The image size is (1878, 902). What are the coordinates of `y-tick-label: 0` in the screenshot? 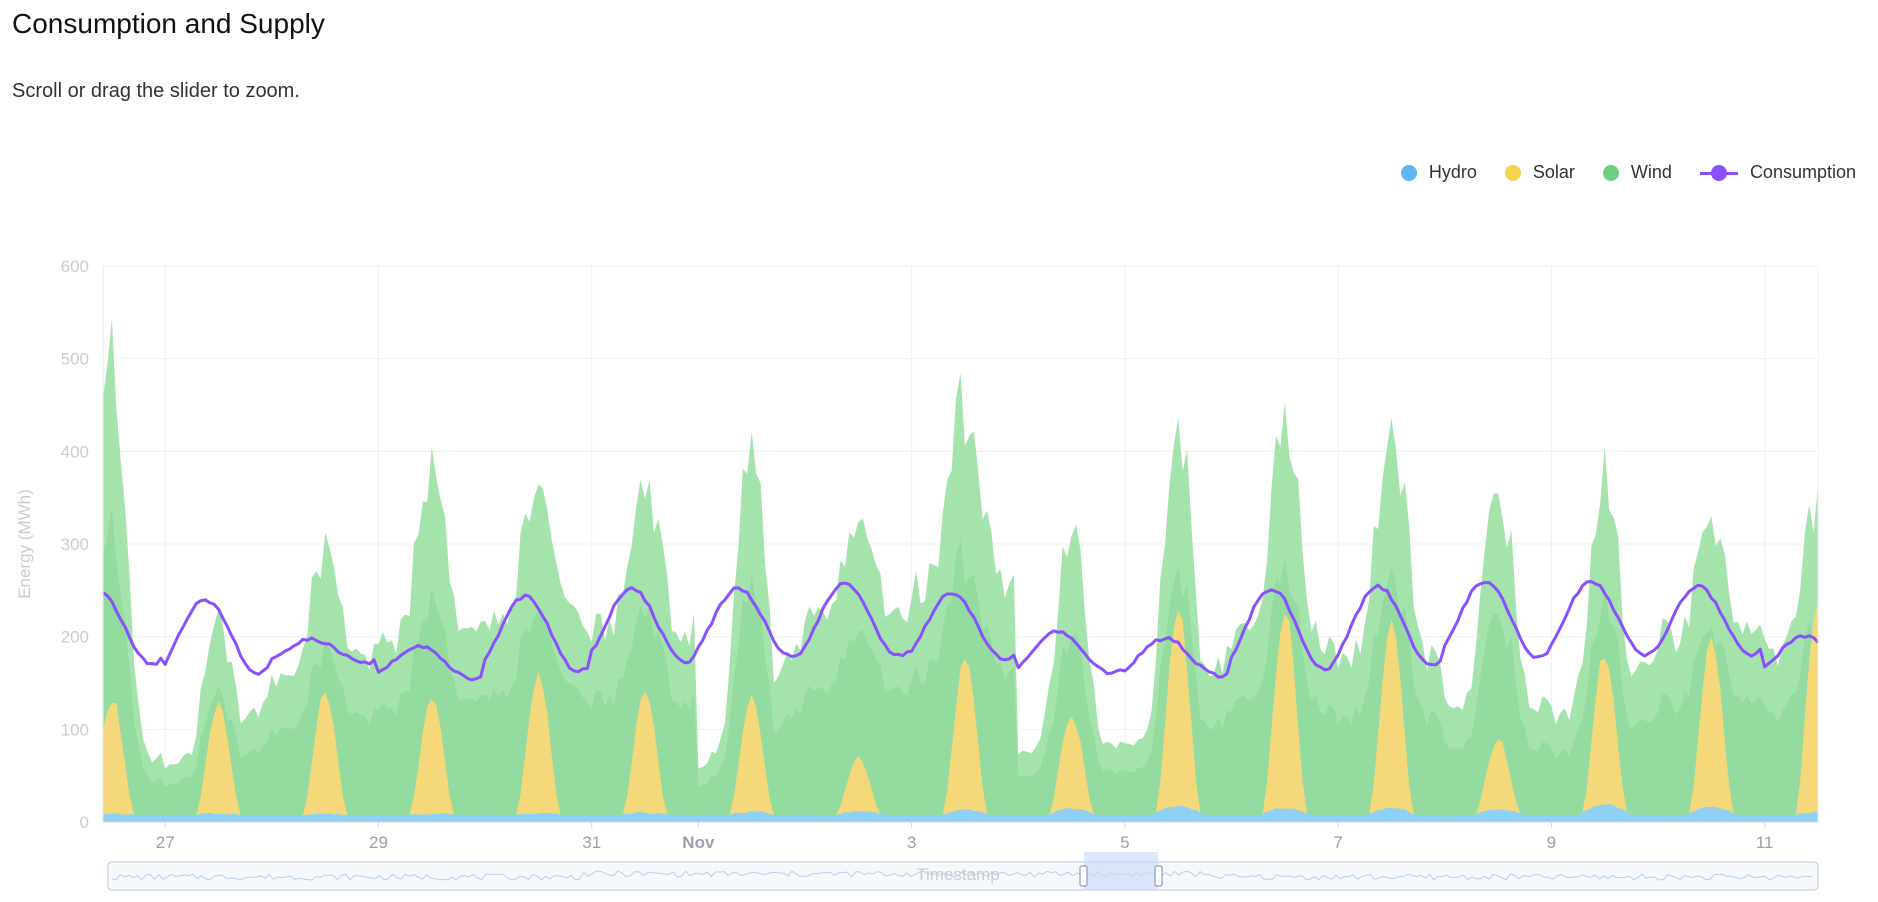 It's located at (84, 822).